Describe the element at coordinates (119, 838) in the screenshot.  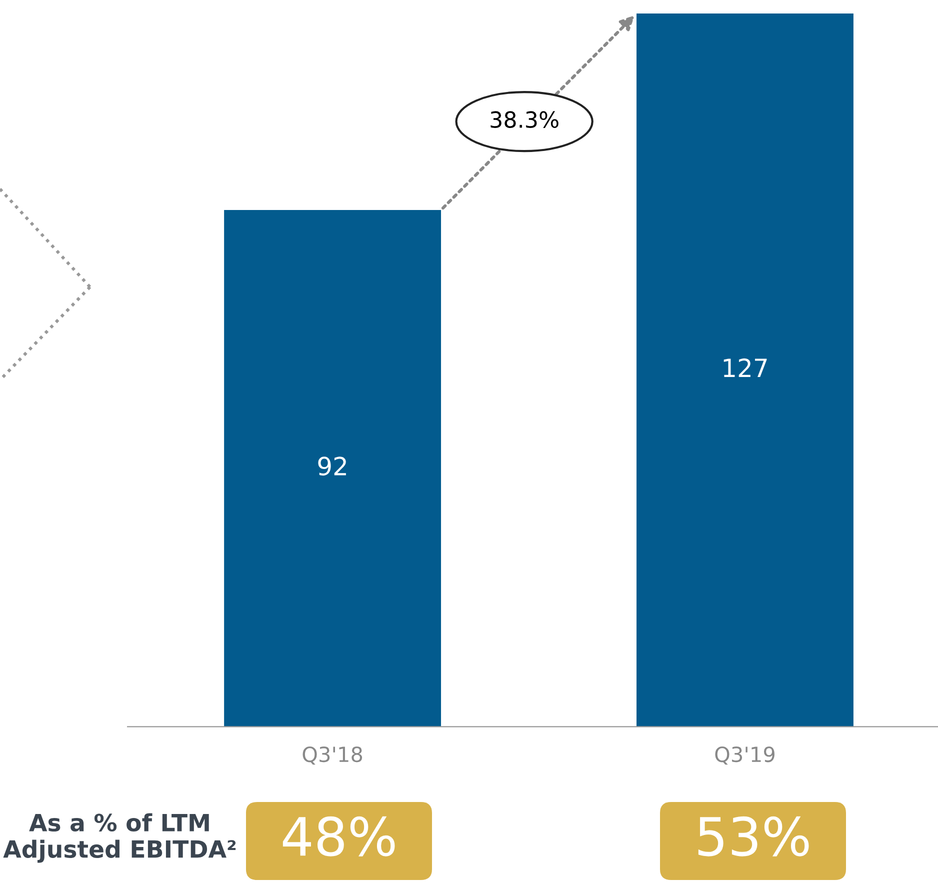
I see `text: As a % of LTM Adjusted EBITDA²` at that location.